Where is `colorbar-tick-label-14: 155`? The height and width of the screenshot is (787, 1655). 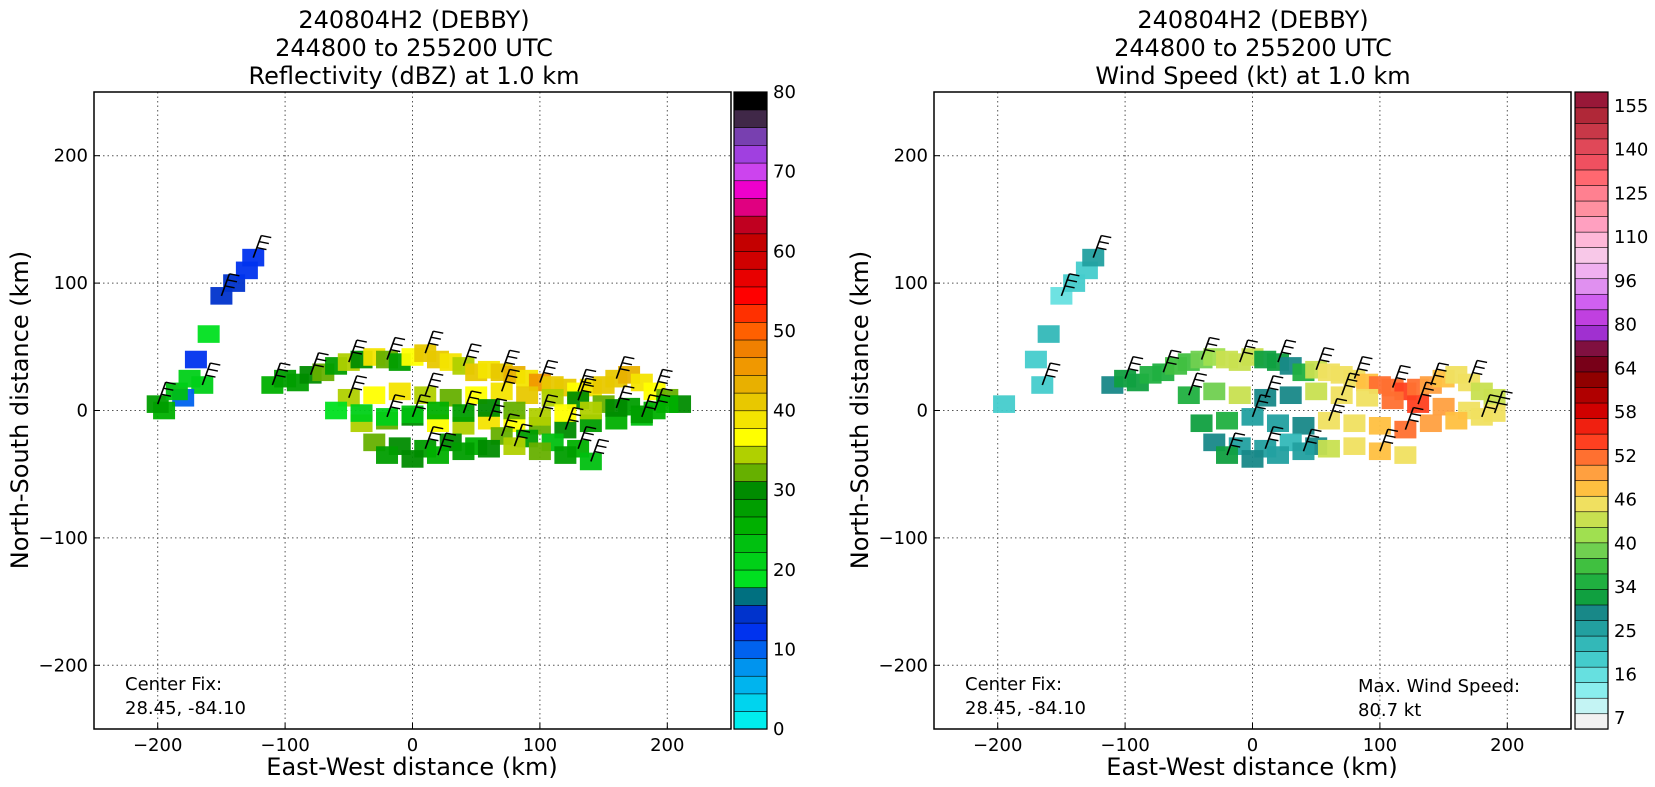 colorbar-tick-label-14: 155 is located at coordinates (1631, 106).